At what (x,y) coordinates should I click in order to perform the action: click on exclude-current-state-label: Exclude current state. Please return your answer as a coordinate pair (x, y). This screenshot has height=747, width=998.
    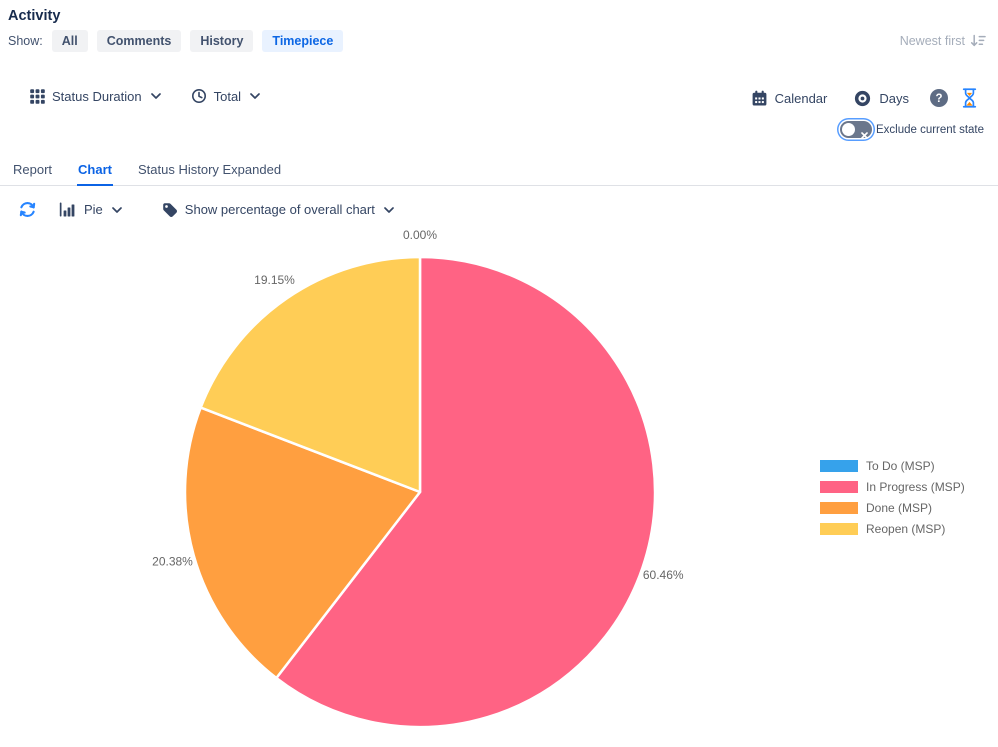
    Looking at the image, I should click on (929, 129).